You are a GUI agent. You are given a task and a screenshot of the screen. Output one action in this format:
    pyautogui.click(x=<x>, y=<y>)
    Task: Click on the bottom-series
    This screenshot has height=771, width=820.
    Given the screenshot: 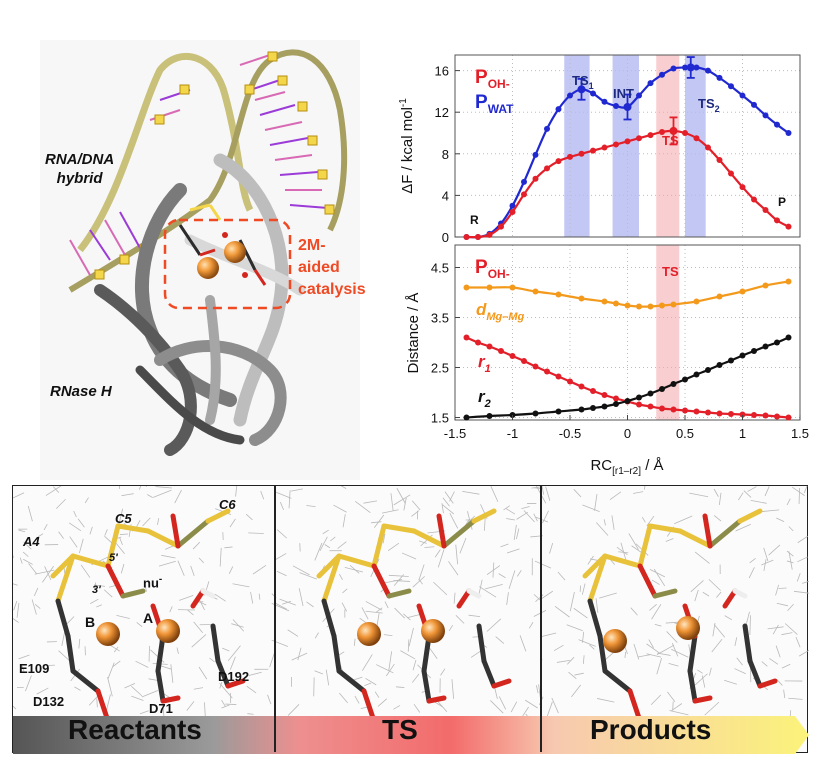 What is the action you would take?
    pyautogui.click(x=627, y=349)
    